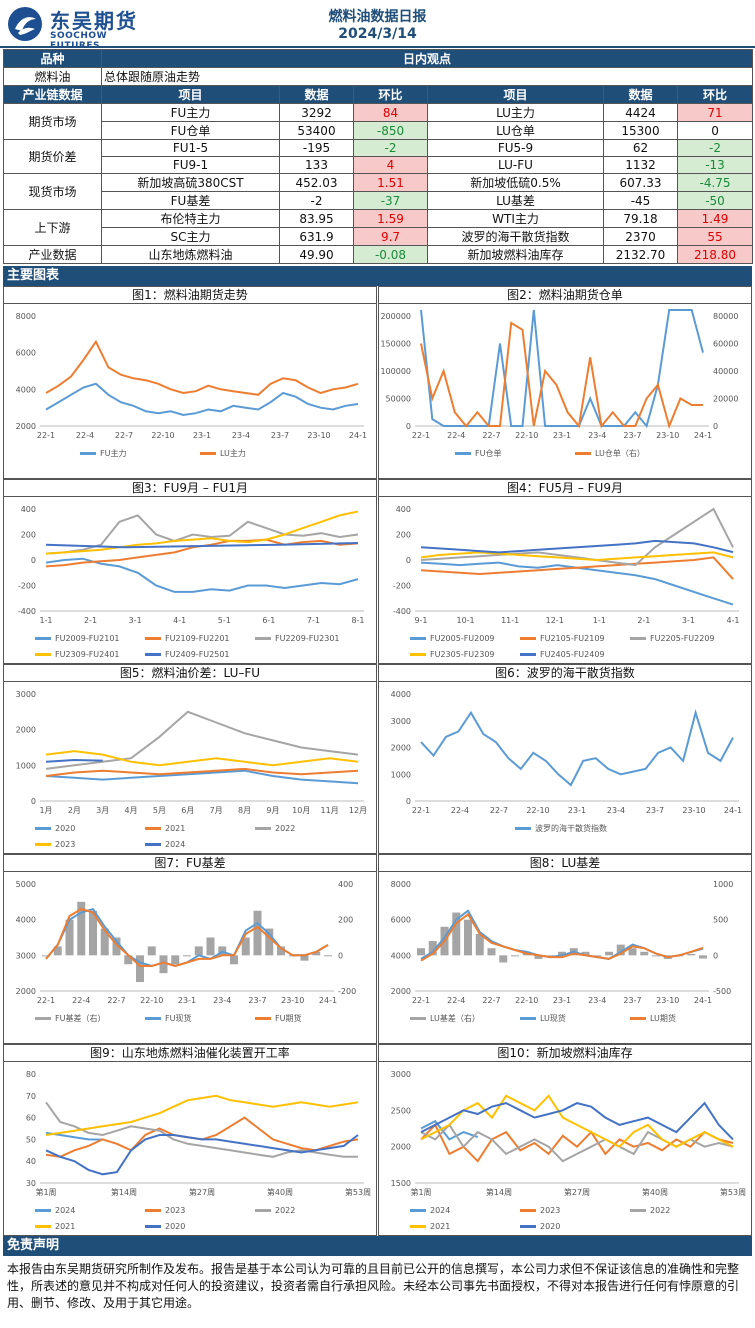 This screenshot has height=1328, width=755. I want to click on legend-label: FU2109-FU2201, so click(197, 638).